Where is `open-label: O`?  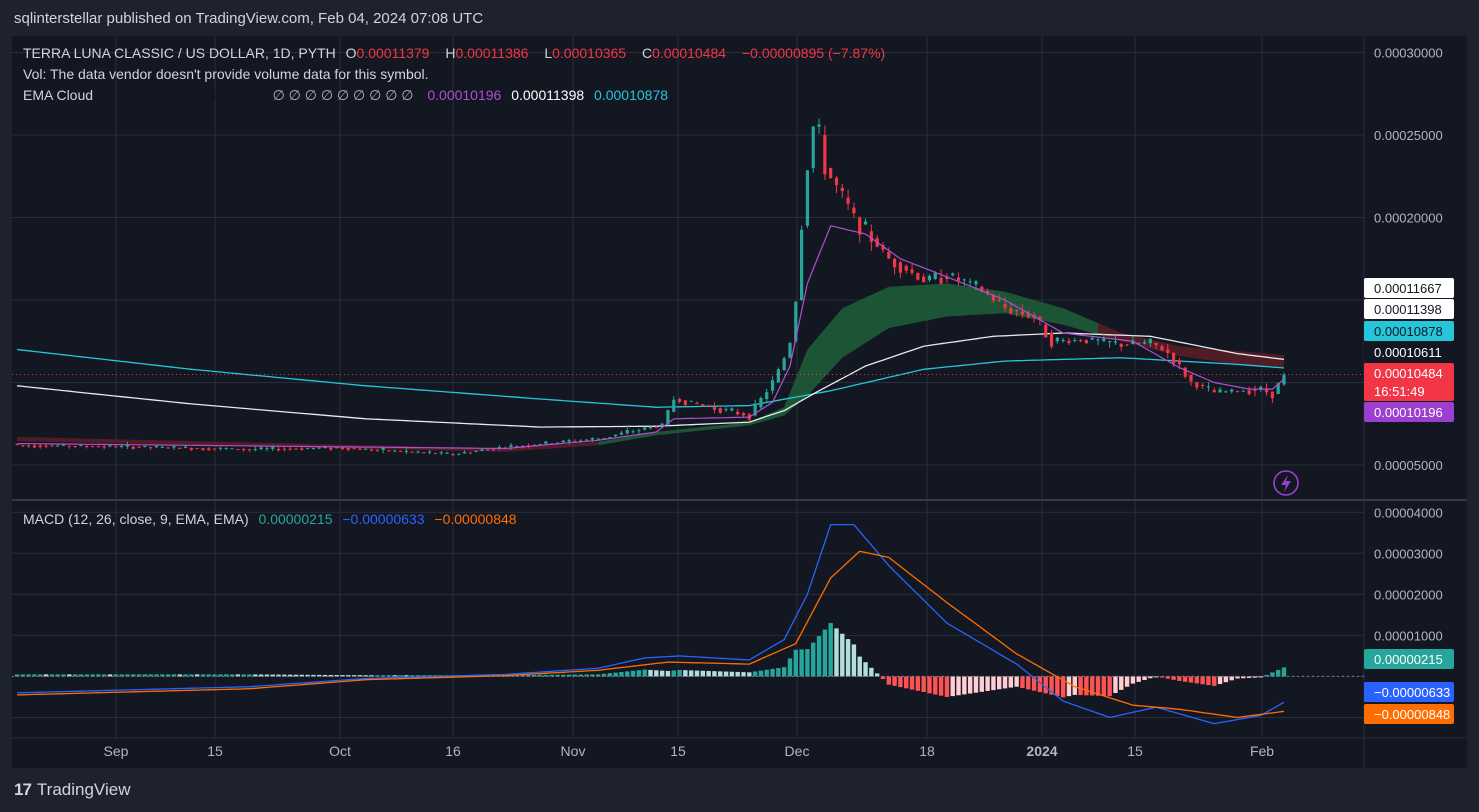
open-label: O is located at coordinates (351, 53).